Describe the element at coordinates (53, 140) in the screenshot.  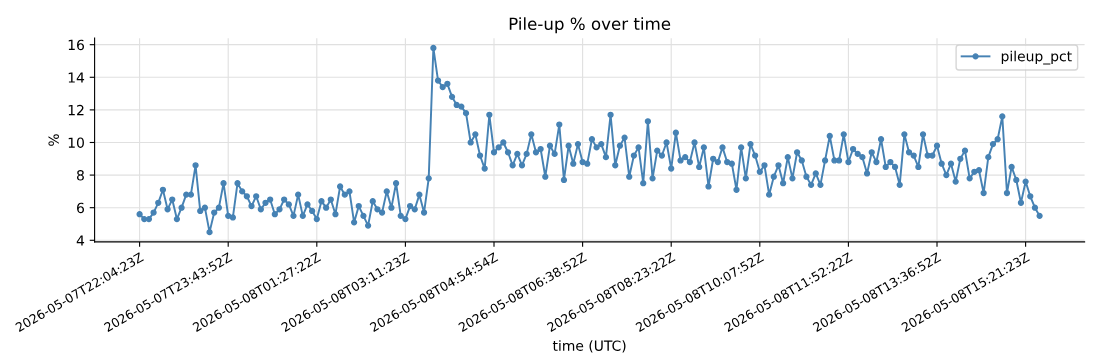
I see `y-axis-title: %` at that location.